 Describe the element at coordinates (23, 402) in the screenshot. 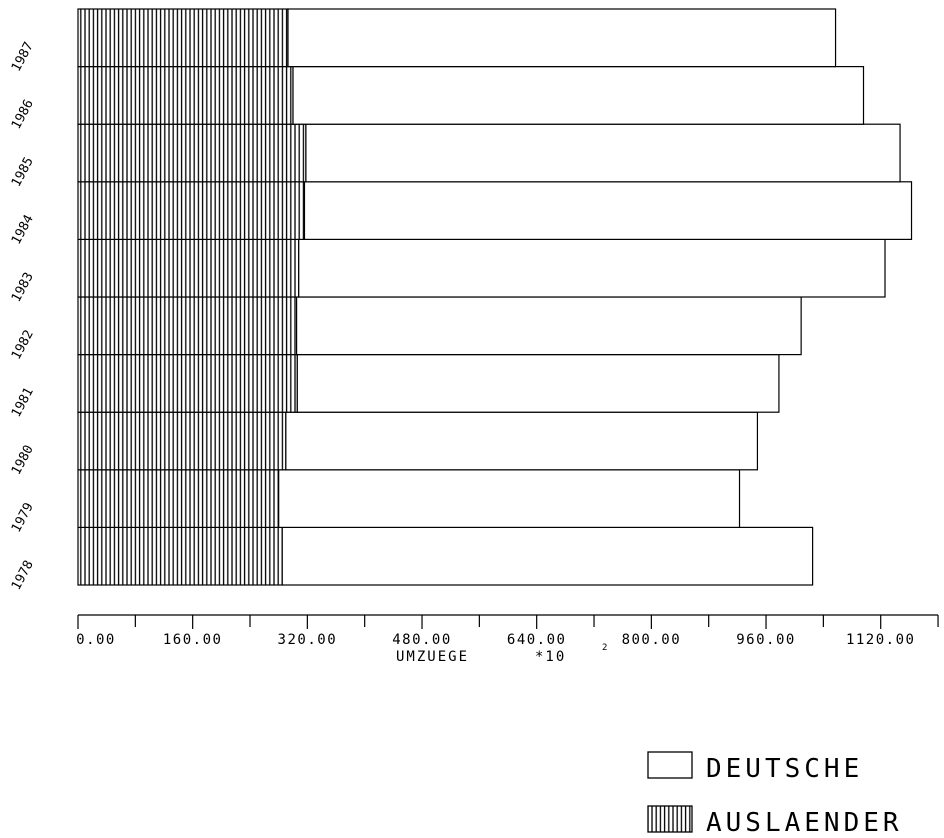

I see `category-label-1981: 1981` at that location.